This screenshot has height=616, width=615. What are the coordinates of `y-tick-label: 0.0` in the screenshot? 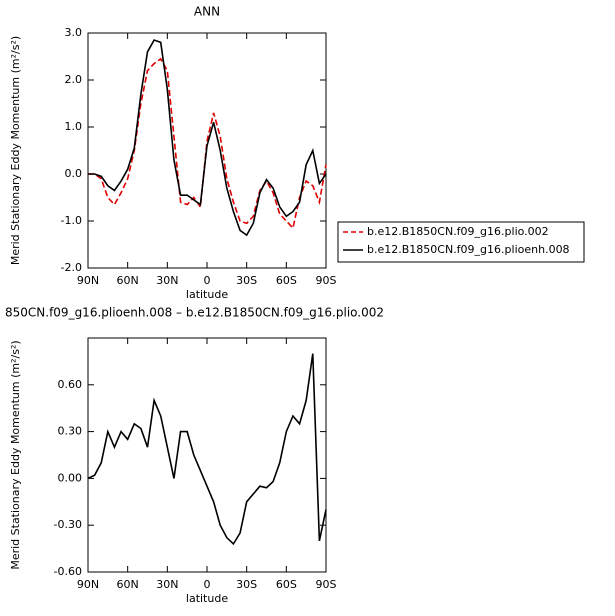 It's located at (74, 173).